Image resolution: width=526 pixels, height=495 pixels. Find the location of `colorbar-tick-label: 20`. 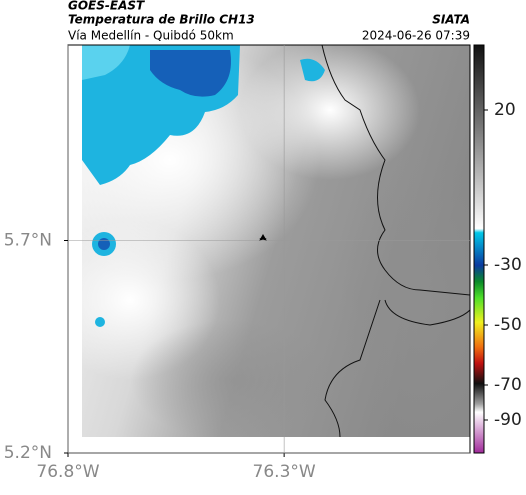

colorbar-tick-label: 20 is located at coordinates (505, 110).